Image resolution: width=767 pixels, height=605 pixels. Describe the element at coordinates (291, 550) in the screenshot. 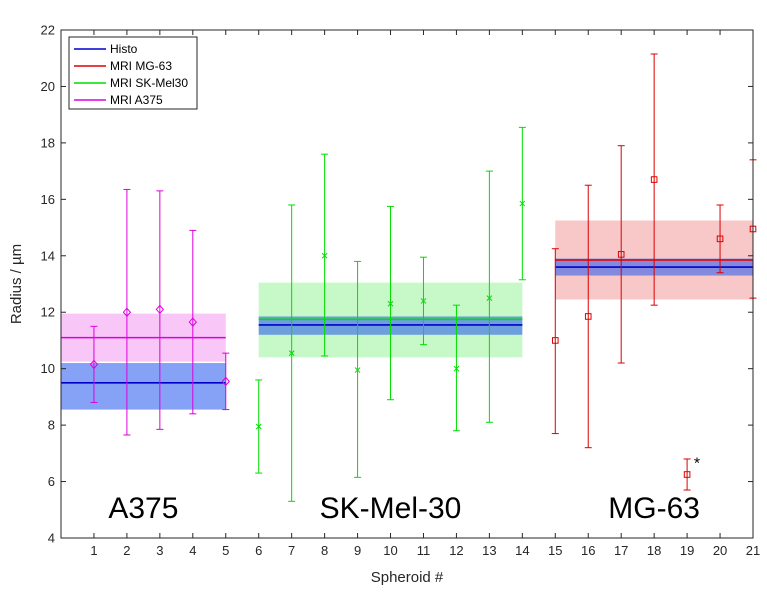

I see `x-tick-label: 7` at that location.